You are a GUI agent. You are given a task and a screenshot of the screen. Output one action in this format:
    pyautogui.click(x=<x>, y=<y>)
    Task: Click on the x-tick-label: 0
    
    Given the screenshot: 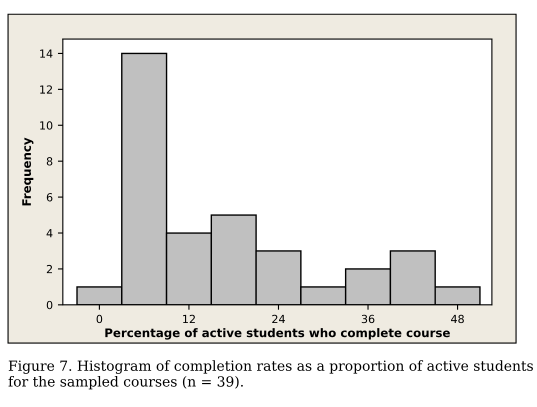 What is the action you would take?
    pyautogui.click(x=99, y=319)
    